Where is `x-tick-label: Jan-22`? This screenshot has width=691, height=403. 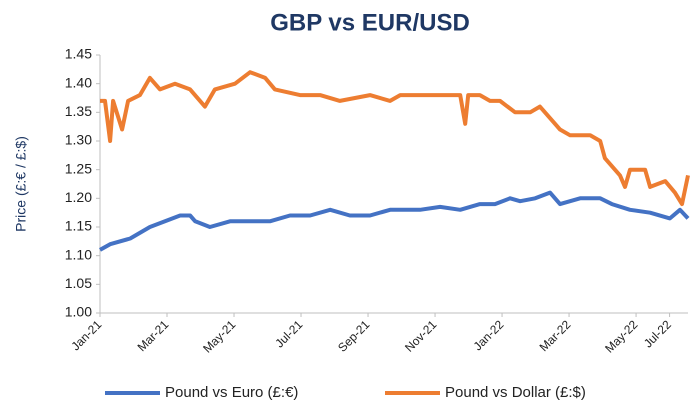
x-tick-label: Jan-22 is located at coordinates (489, 335).